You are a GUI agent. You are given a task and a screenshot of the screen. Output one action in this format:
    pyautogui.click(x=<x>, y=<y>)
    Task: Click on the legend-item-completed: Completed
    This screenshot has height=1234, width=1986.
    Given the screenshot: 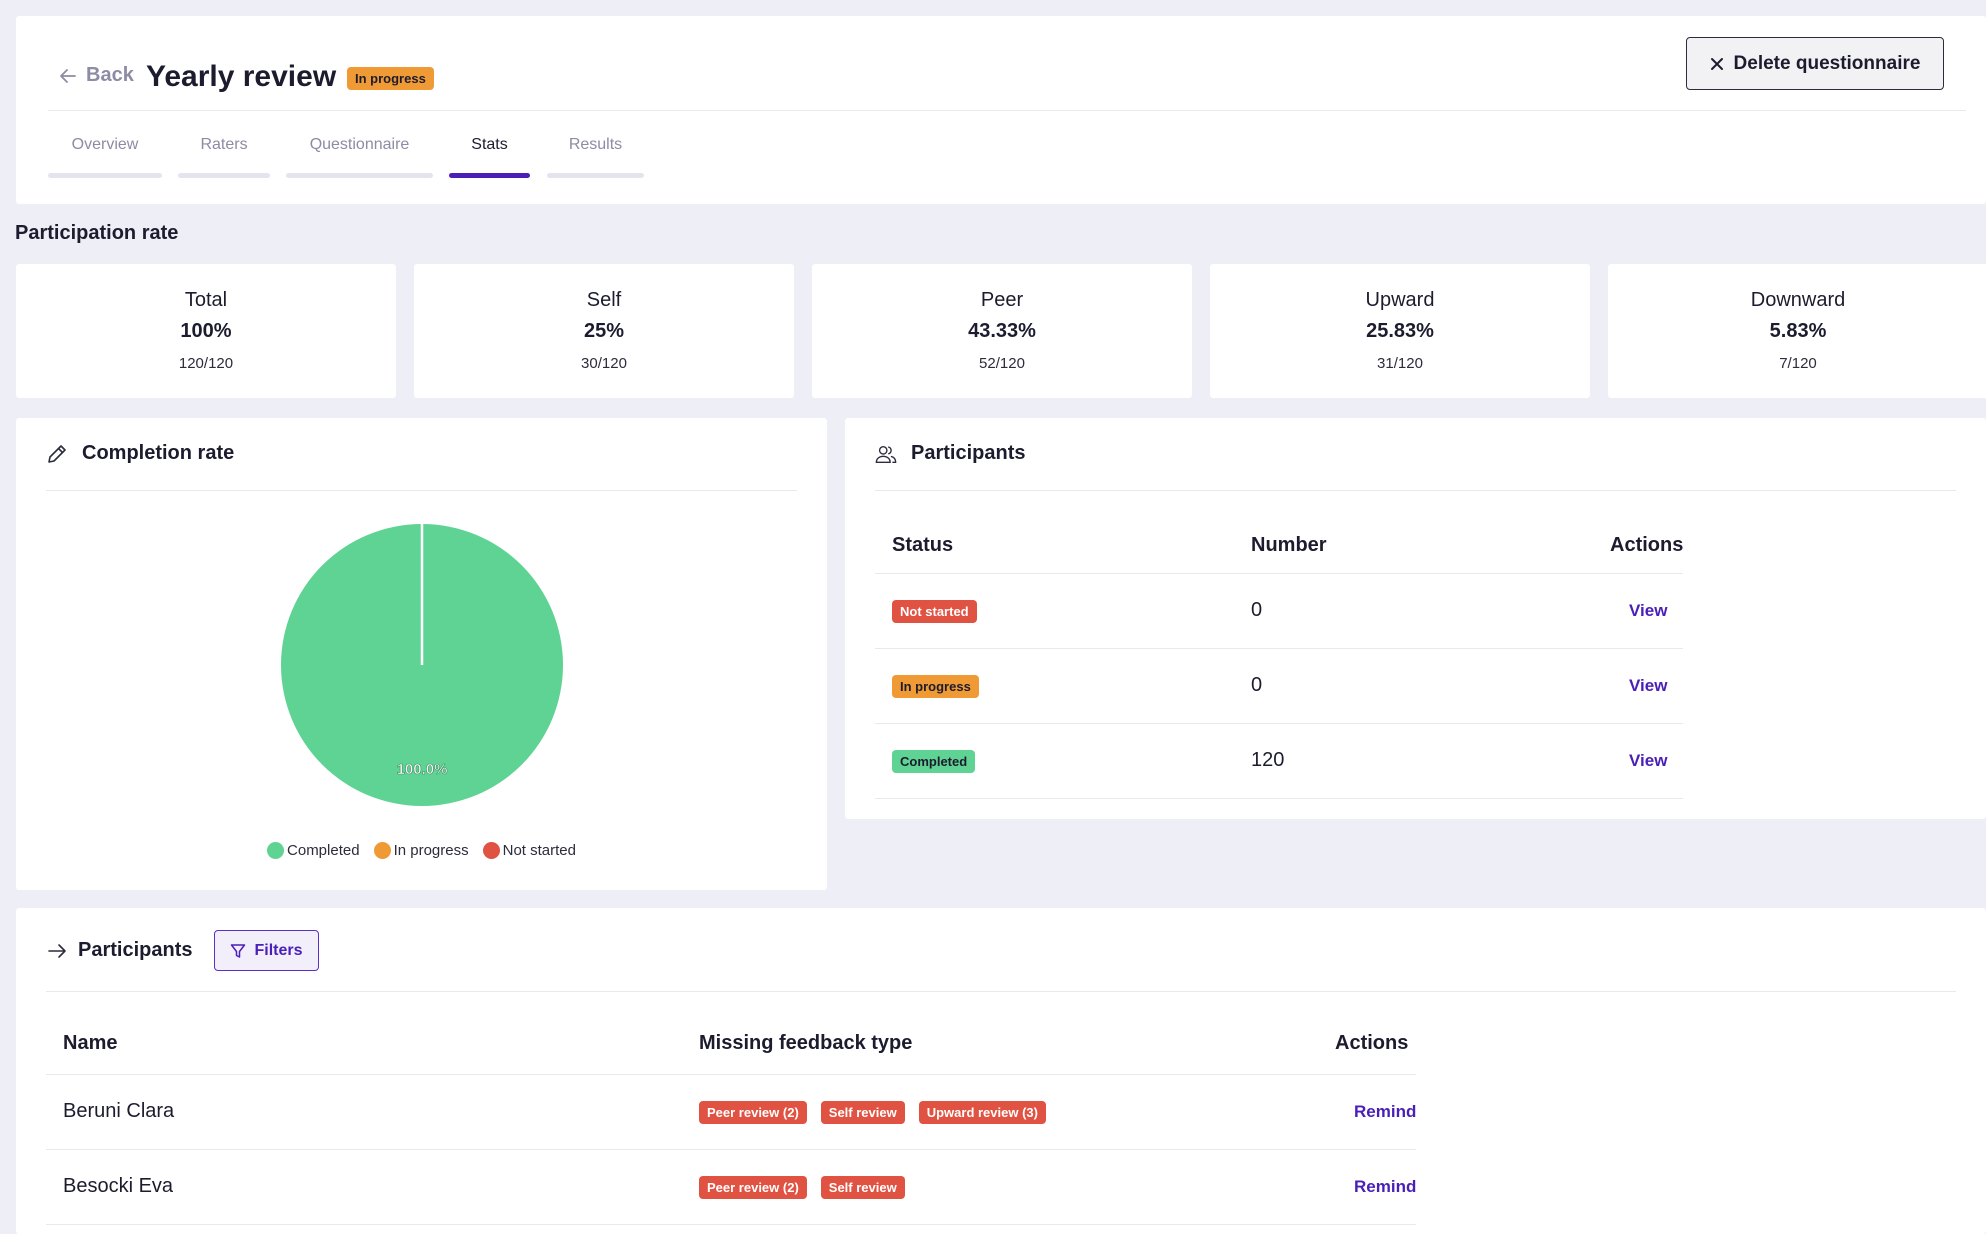 What is the action you would take?
    pyautogui.click(x=313, y=850)
    